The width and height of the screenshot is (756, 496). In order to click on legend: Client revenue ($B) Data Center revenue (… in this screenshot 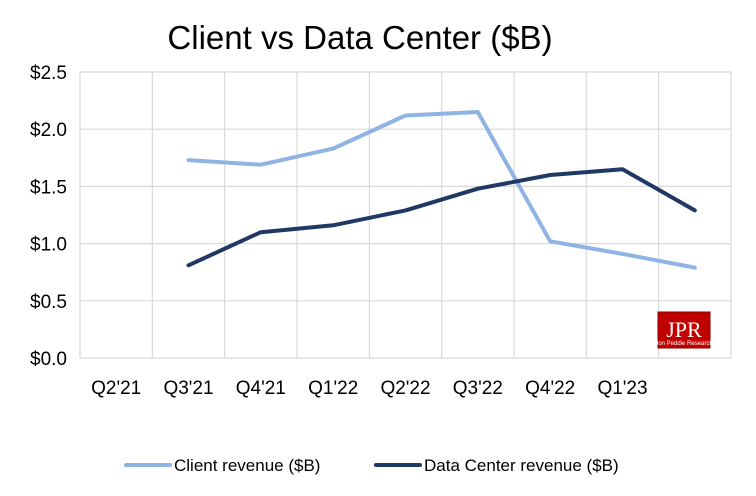, I will do `click(371, 465)`.